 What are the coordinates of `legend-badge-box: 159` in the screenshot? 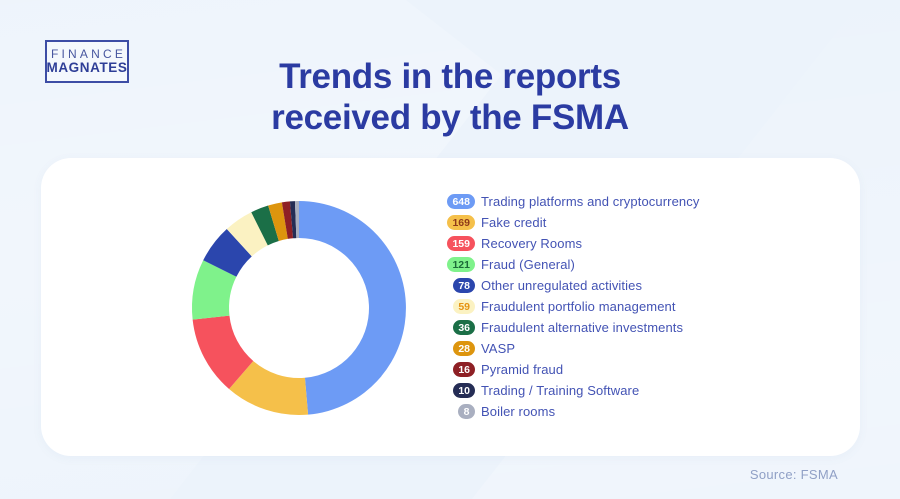 It's located at (457, 243).